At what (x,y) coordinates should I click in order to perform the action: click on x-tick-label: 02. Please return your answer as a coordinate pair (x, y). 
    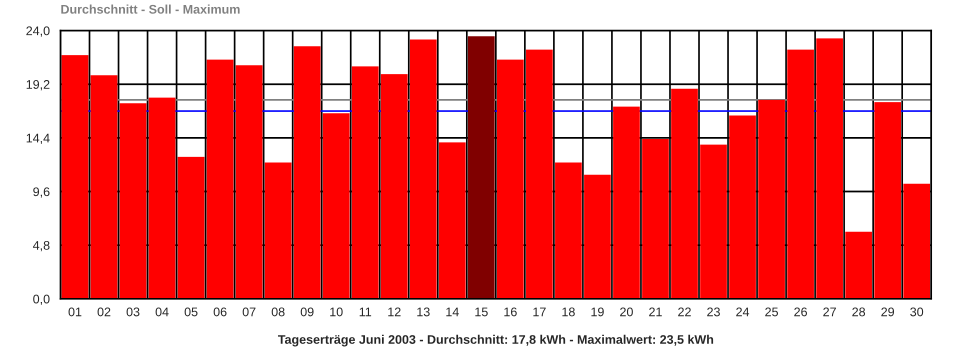
    Looking at the image, I should click on (104, 311).